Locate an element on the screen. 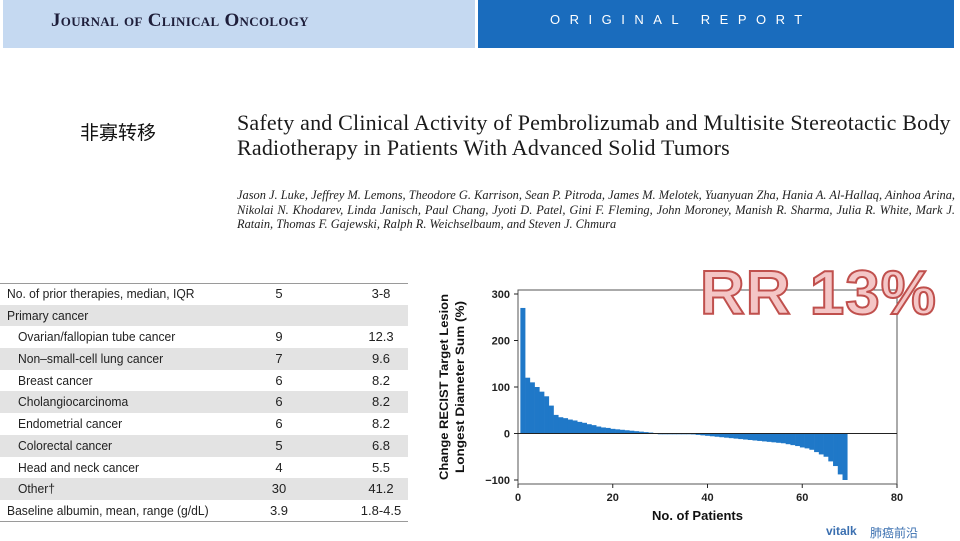 The width and height of the screenshot is (960, 541). row-label: Cholangiocarcinoma is located at coordinates (73, 402).